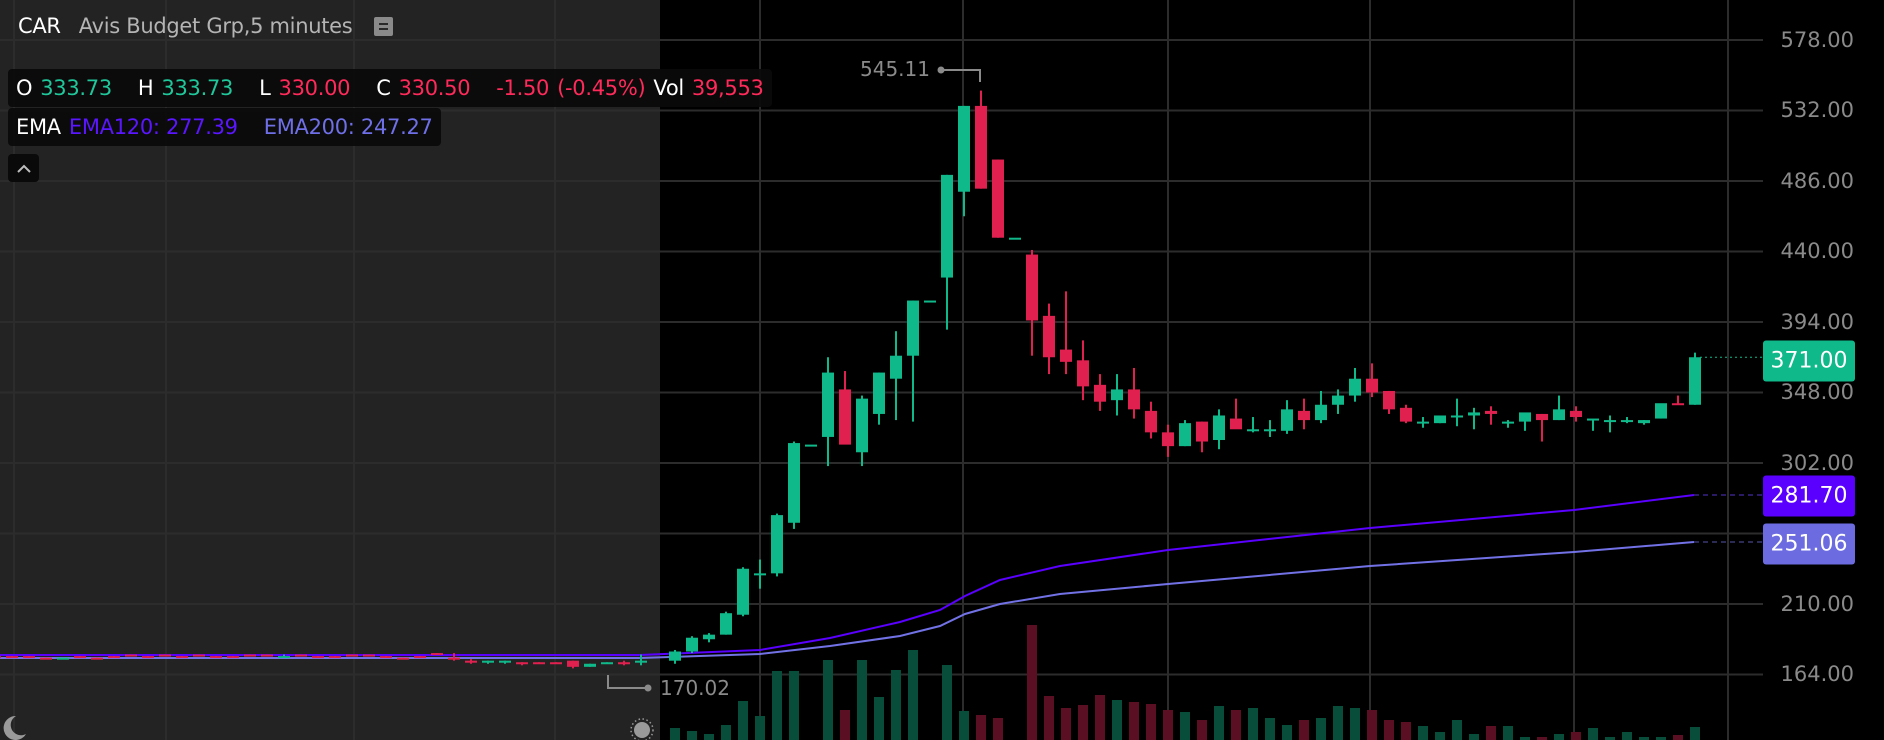 This screenshot has height=740, width=1884. I want to click on collapse-legend-button, so click(23, 168).